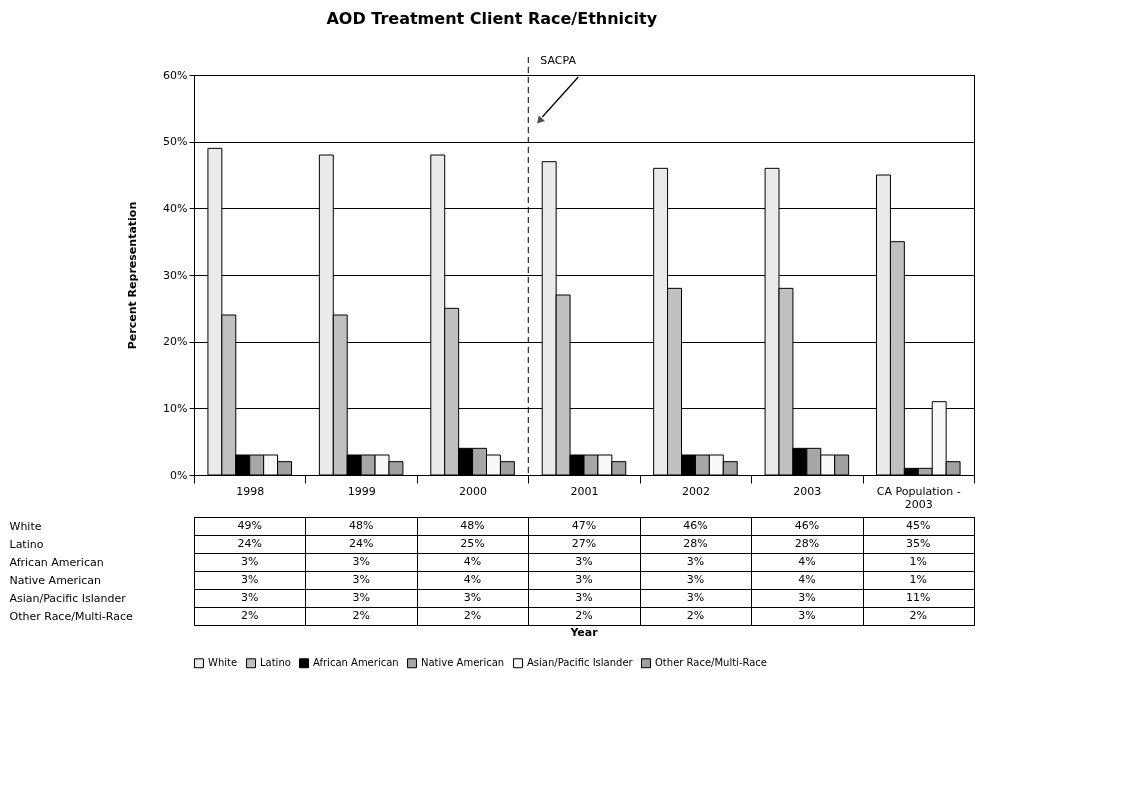 This screenshot has width=1146, height=796. I want to click on legend-label: Other Race/Multi-Race, so click(711, 663).